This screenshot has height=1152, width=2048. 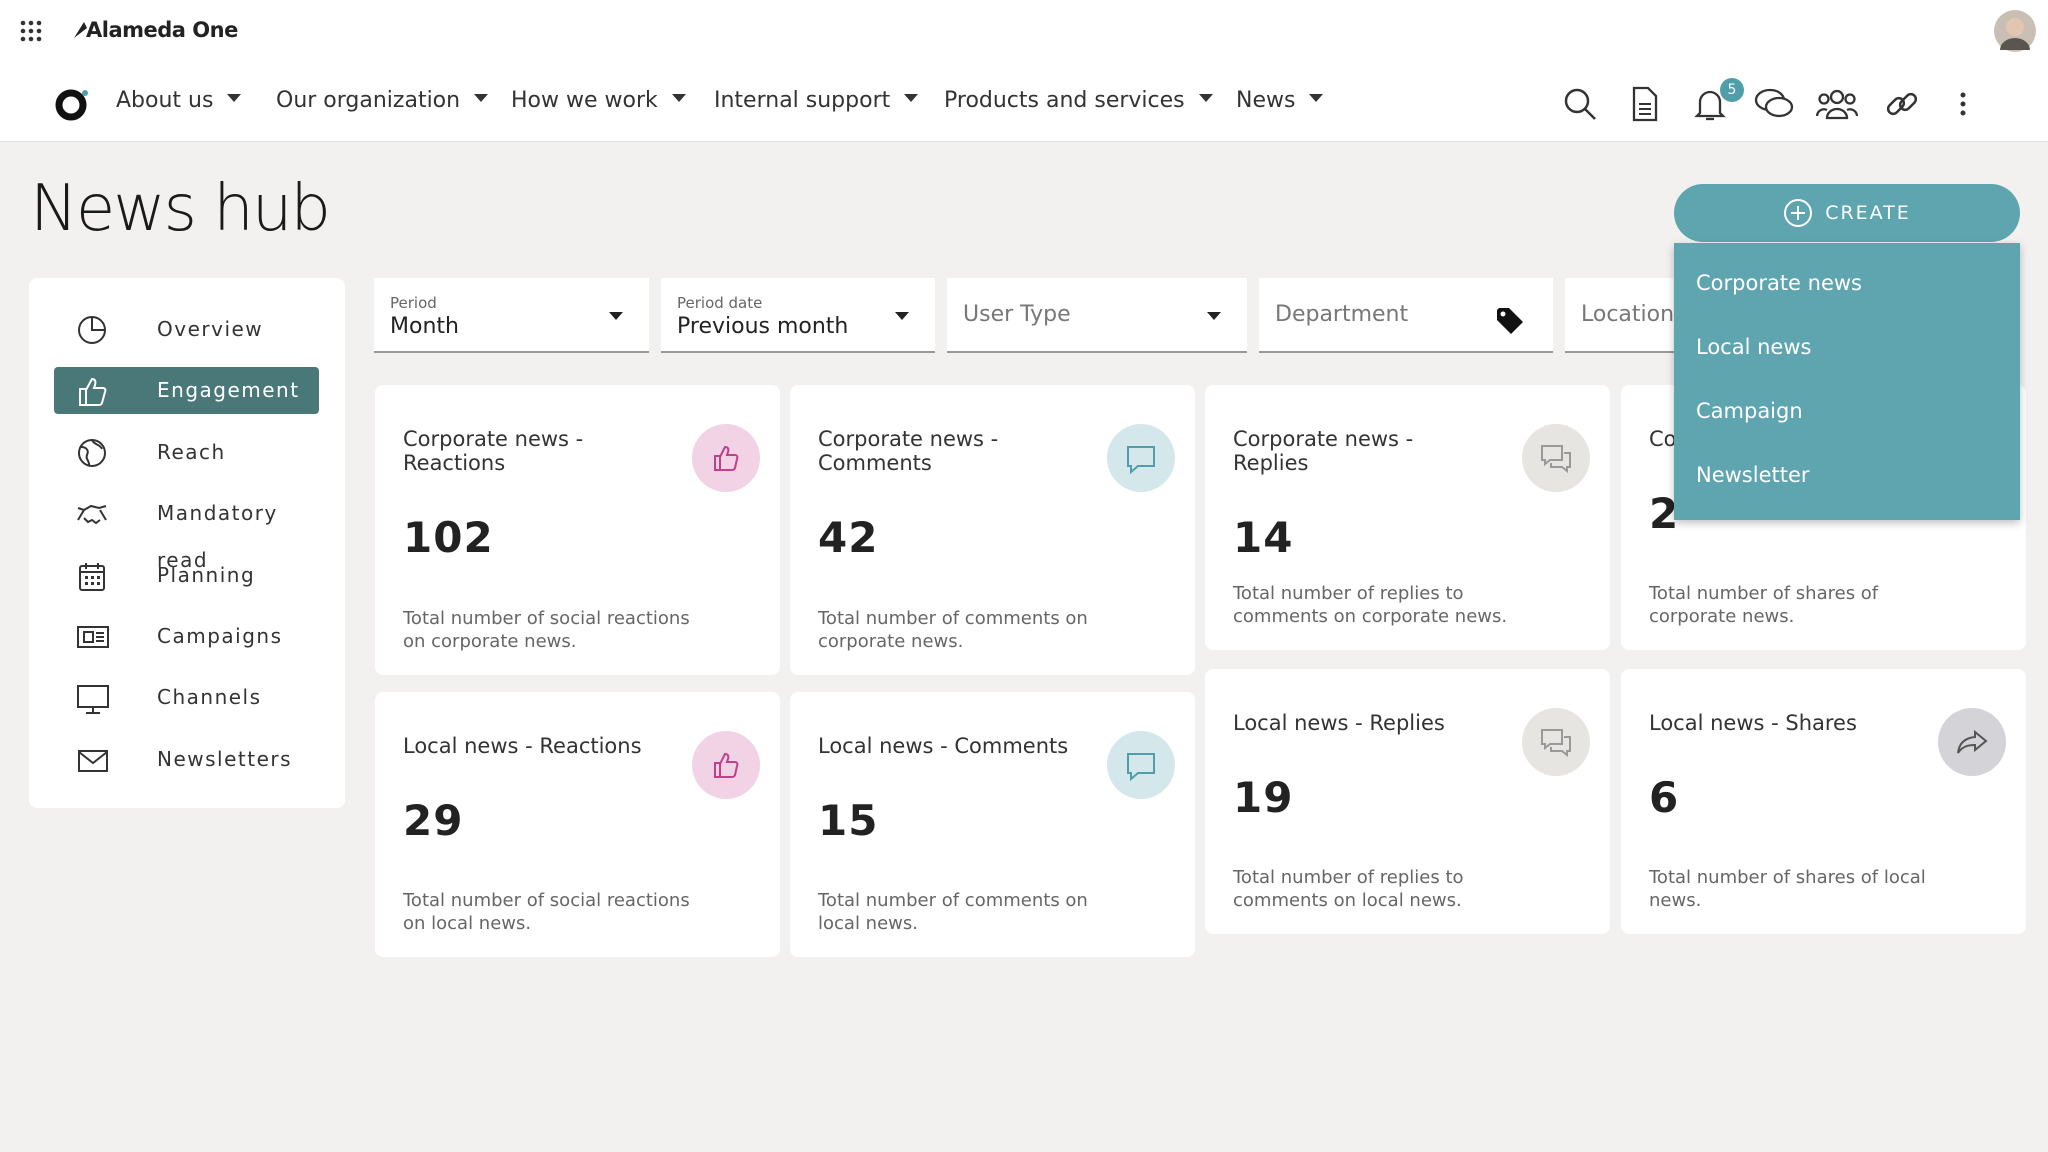 What do you see at coordinates (424, 326) in the screenshot?
I see `filter-value: Month` at bounding box center [424, 326].